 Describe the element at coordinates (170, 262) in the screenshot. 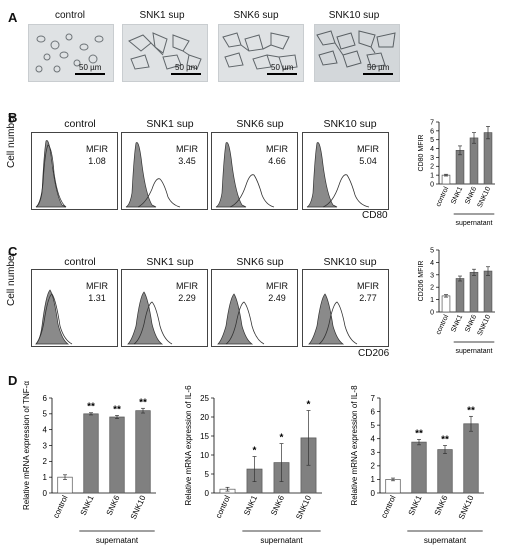

I see `hist-c-title-snk1: SNK1 sup` at that location.